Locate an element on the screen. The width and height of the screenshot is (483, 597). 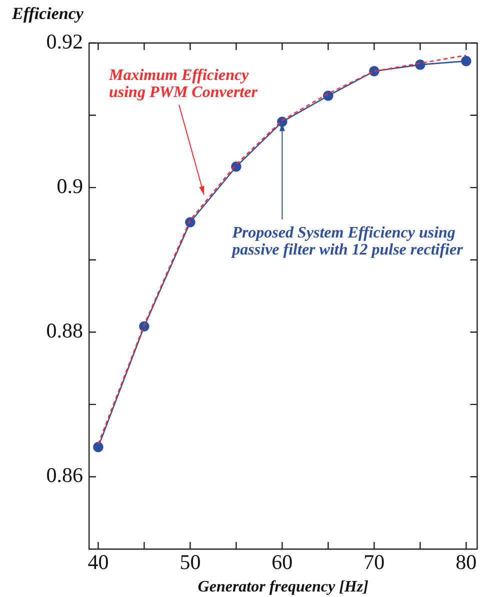
y-tick-label: 0.9 is located at coordinates (69, 186).